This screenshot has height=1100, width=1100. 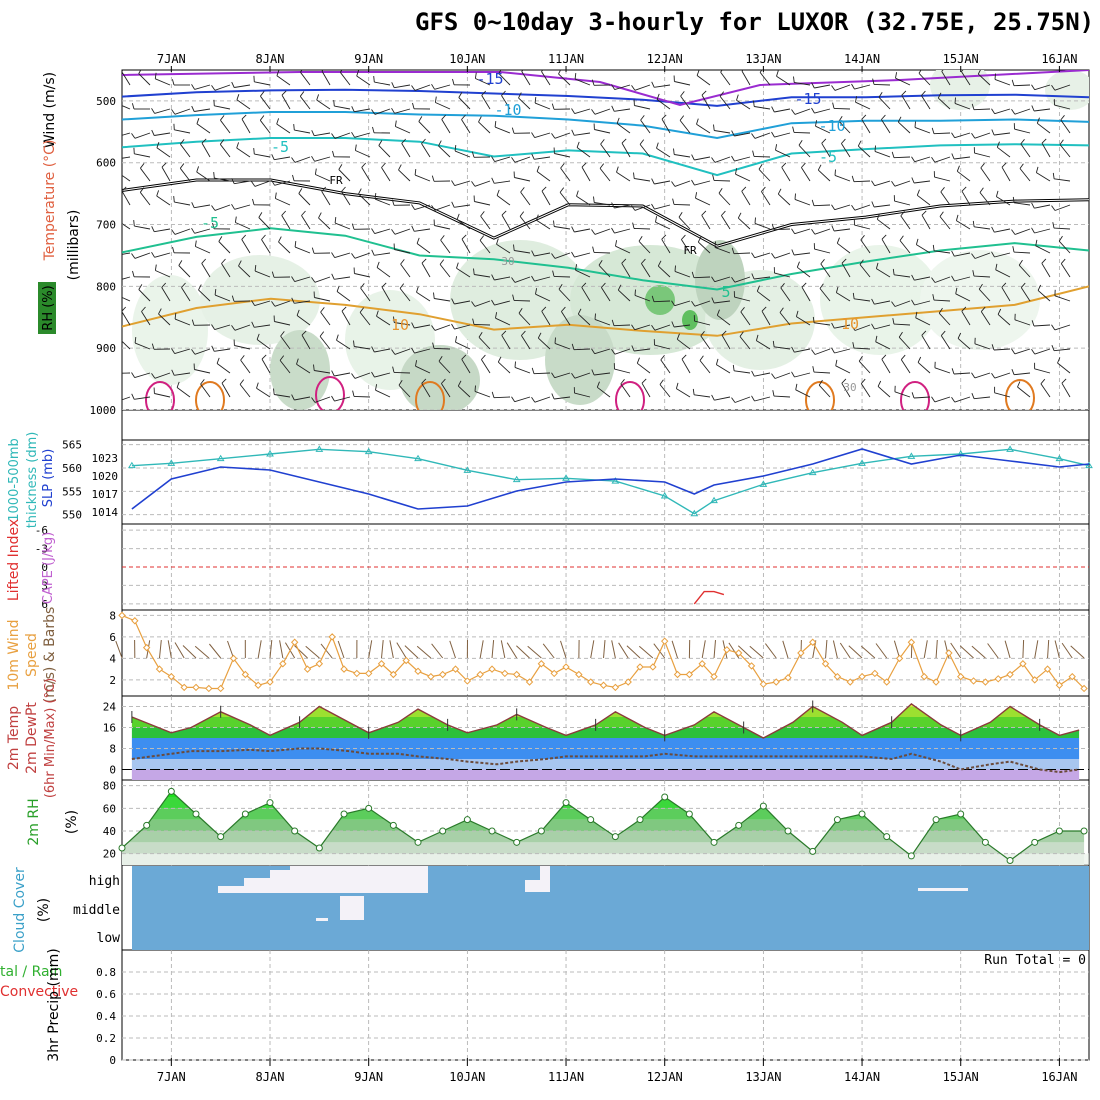 I want to click on upper-air-bottom-strip, so click(x=605, y=425).